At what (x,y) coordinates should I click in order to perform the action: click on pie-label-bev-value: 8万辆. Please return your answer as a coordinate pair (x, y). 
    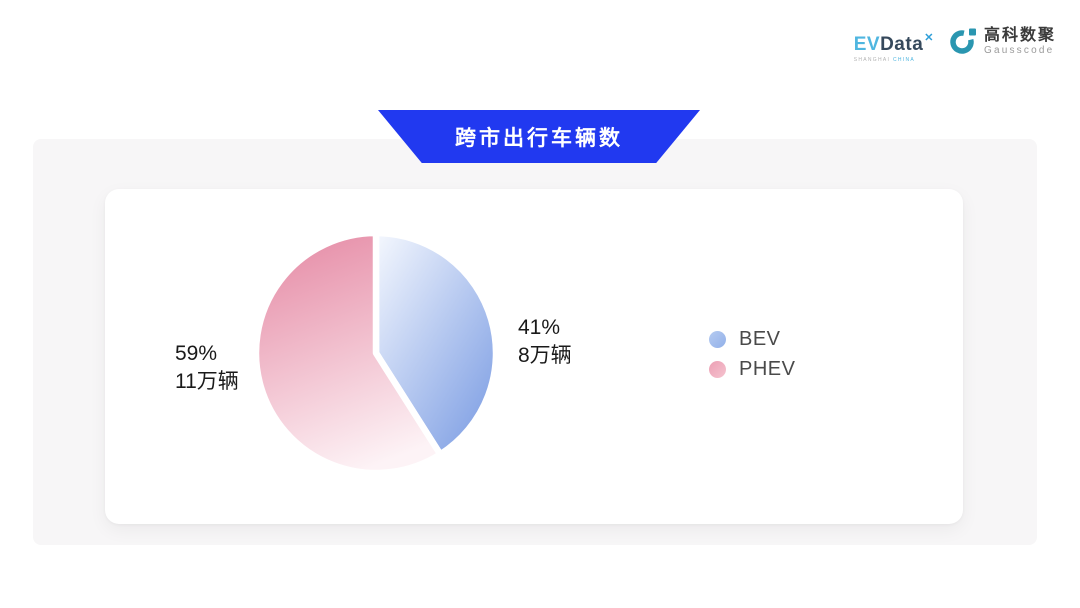
    Looking at the image, I should click on (545, 355).